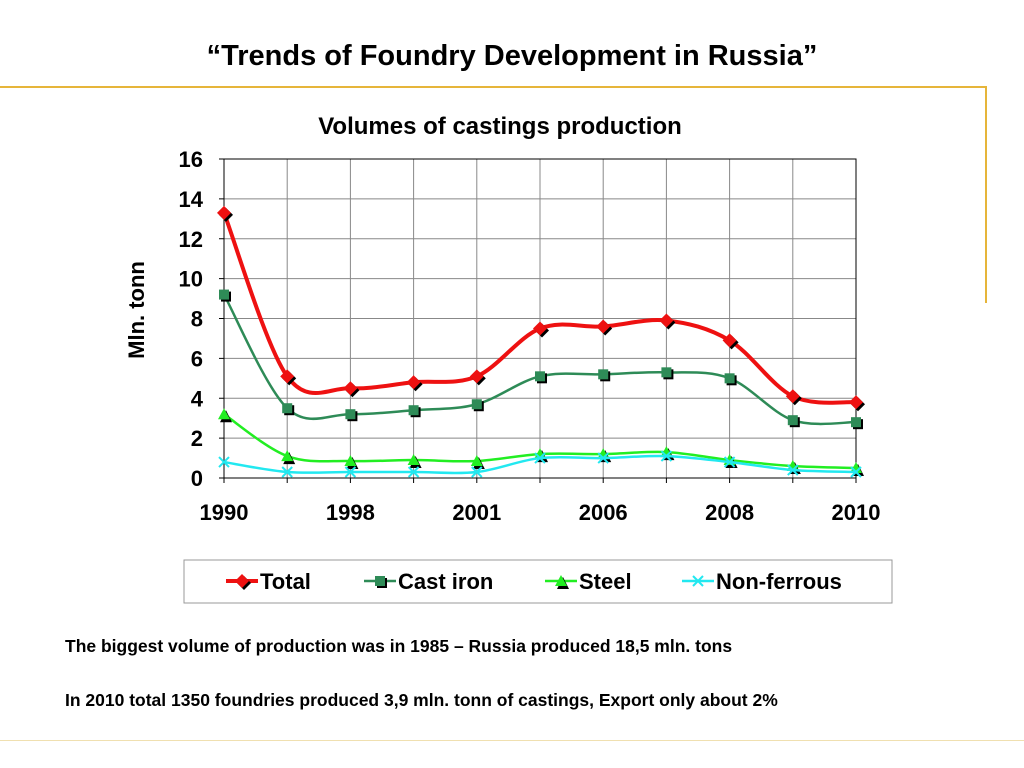 Image resolution: width=1024 pixels, height=768 pixels. Describe the element at coordinates (191, 279) in the screenshot. I see `y-tick-label: 10` at that location.